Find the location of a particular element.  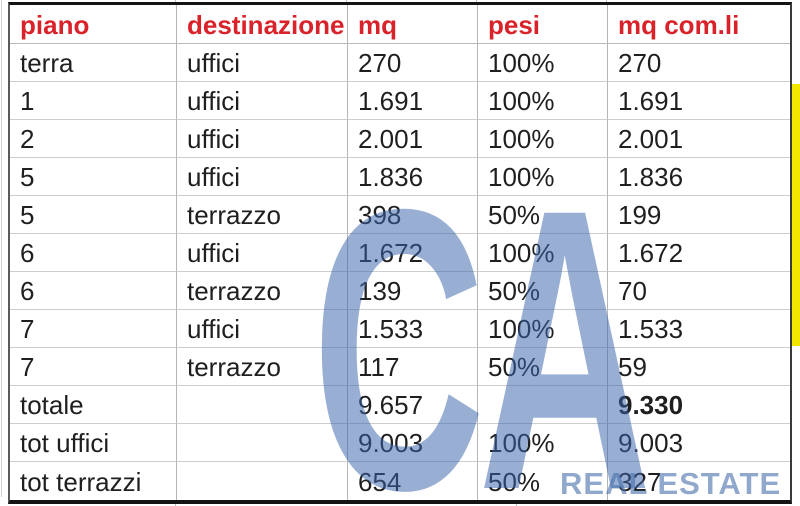

cell-mq_comli: 1.691 is located at coordinates (699, 101).